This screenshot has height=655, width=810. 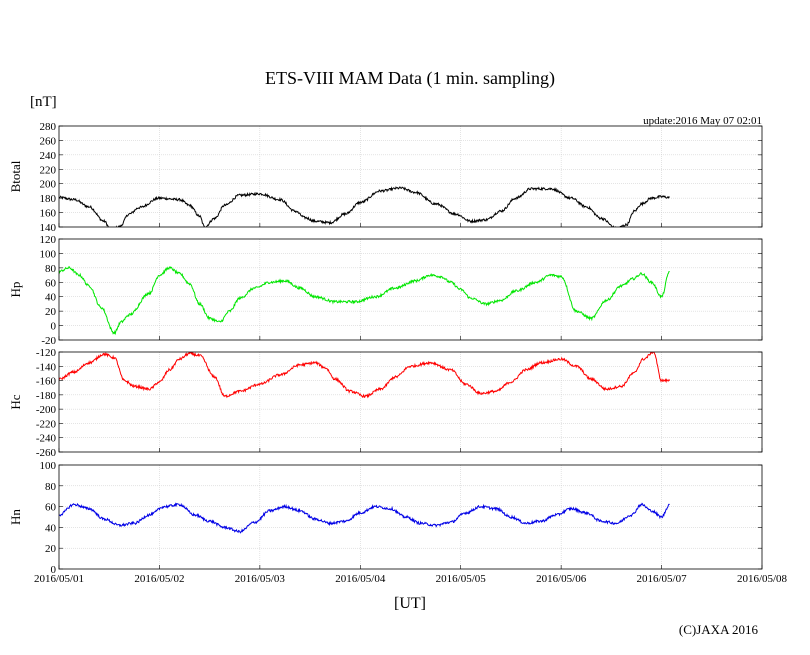 What do you see at coordinates (662, 579) in the screenshot?
I see `x-tick-label: 2016/05/07` at bounding box center [662, 579].